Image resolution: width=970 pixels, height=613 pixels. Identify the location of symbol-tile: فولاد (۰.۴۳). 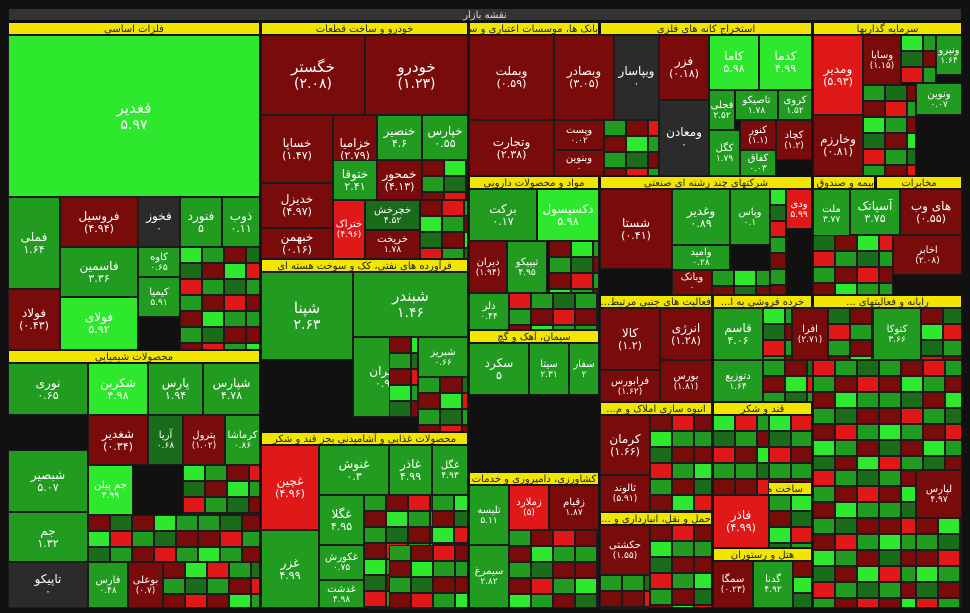
(34, 319).